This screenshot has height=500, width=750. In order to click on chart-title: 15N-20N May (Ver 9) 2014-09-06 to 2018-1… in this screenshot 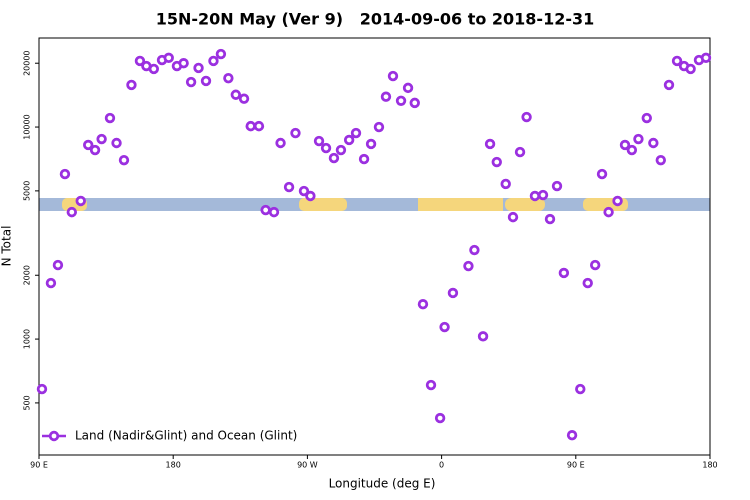, I will do `click(375, 19)`.